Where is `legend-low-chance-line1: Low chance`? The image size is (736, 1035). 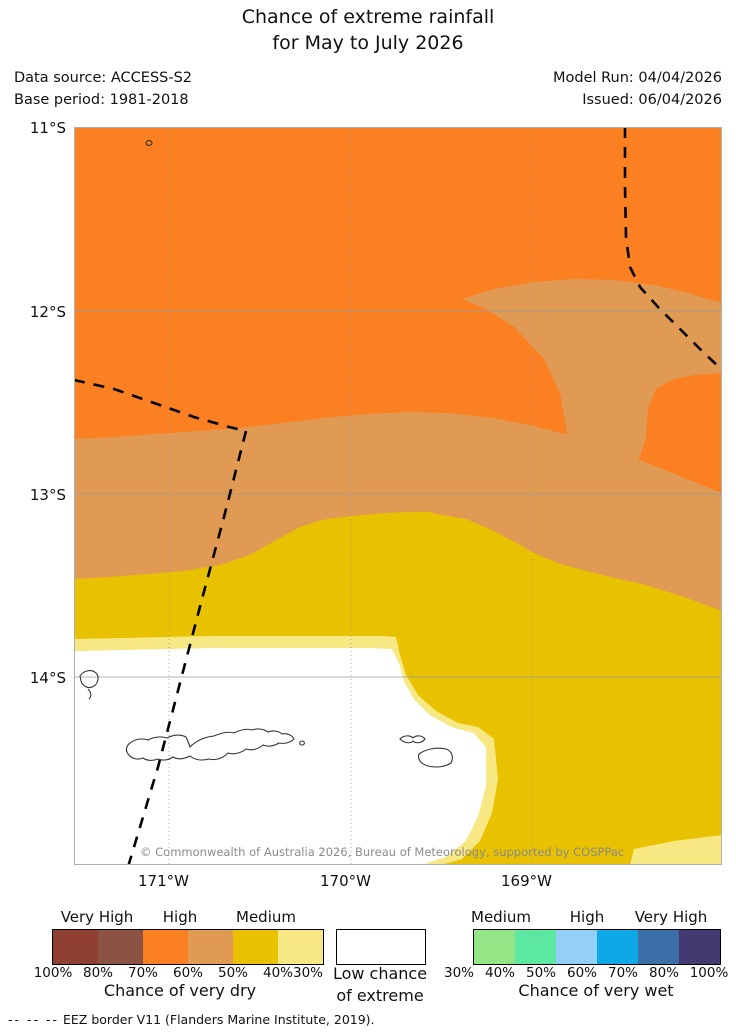
legend-low-chance-line1: Low chance is located at coordinates (380, 973).